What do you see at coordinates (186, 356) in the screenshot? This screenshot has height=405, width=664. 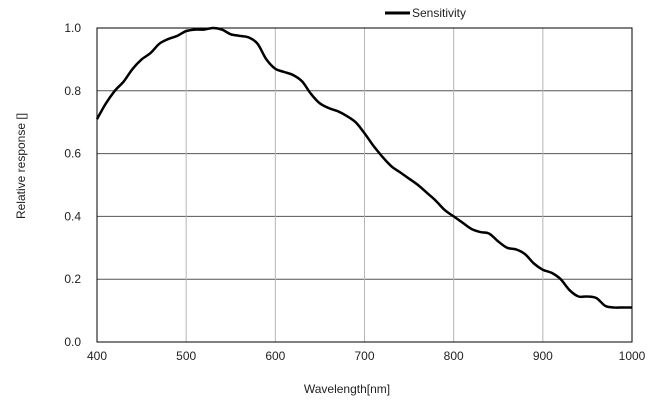 I see `x-tick-label: 500` at bounding box center [186, 356].